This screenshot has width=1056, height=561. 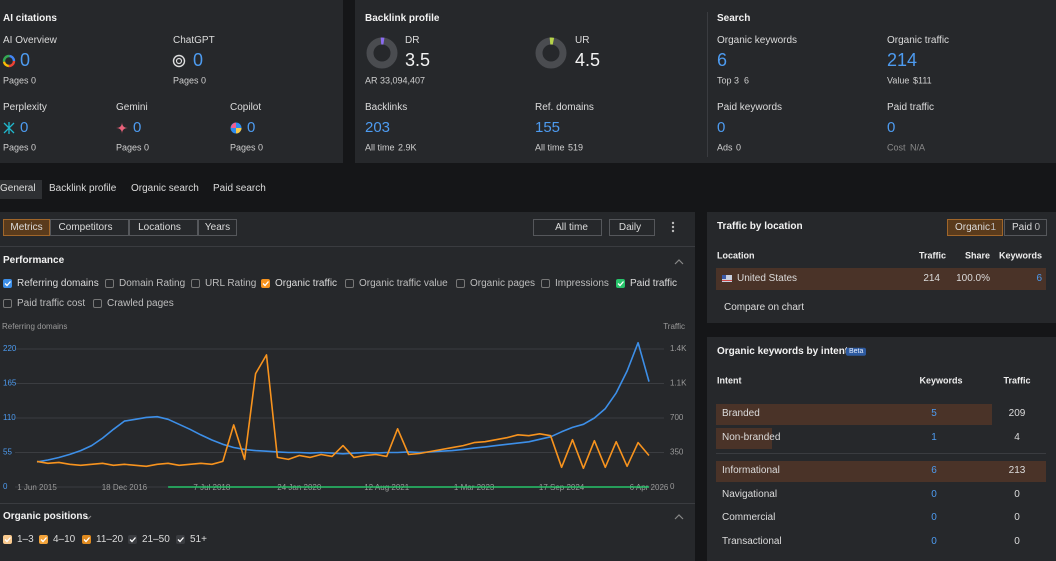 What do you see at coordinates (993, 227) in the screenshot?
I see `toggle-count: 1` at bounding box center [993, 227].